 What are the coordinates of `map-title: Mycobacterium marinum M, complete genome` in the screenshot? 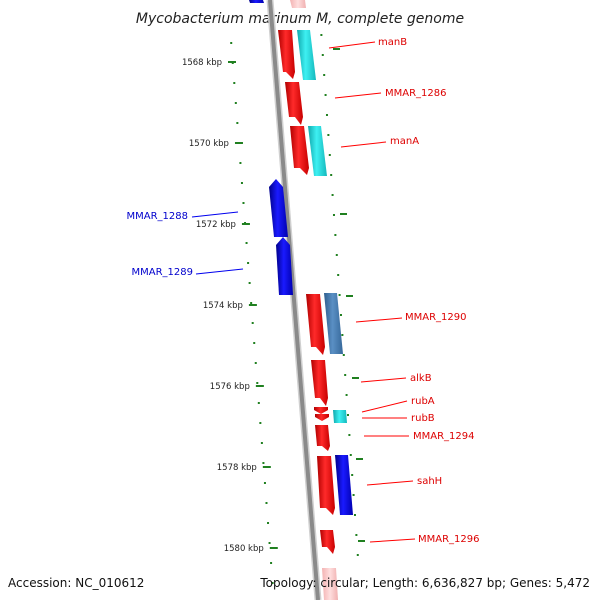 It's located at (300, 19).